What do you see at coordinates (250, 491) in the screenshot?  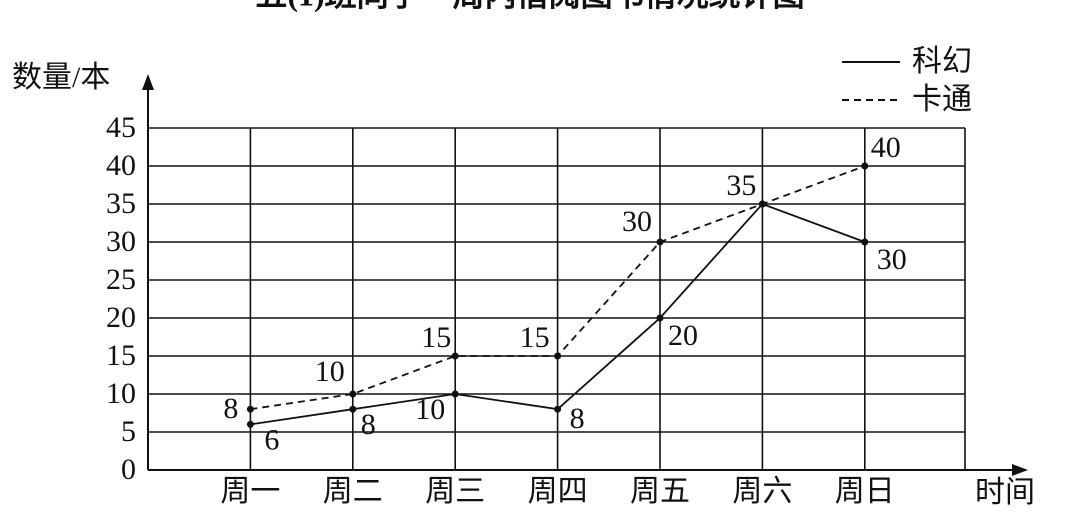 I see `x-tick-label: 周一` at bounding box center [250, 491].